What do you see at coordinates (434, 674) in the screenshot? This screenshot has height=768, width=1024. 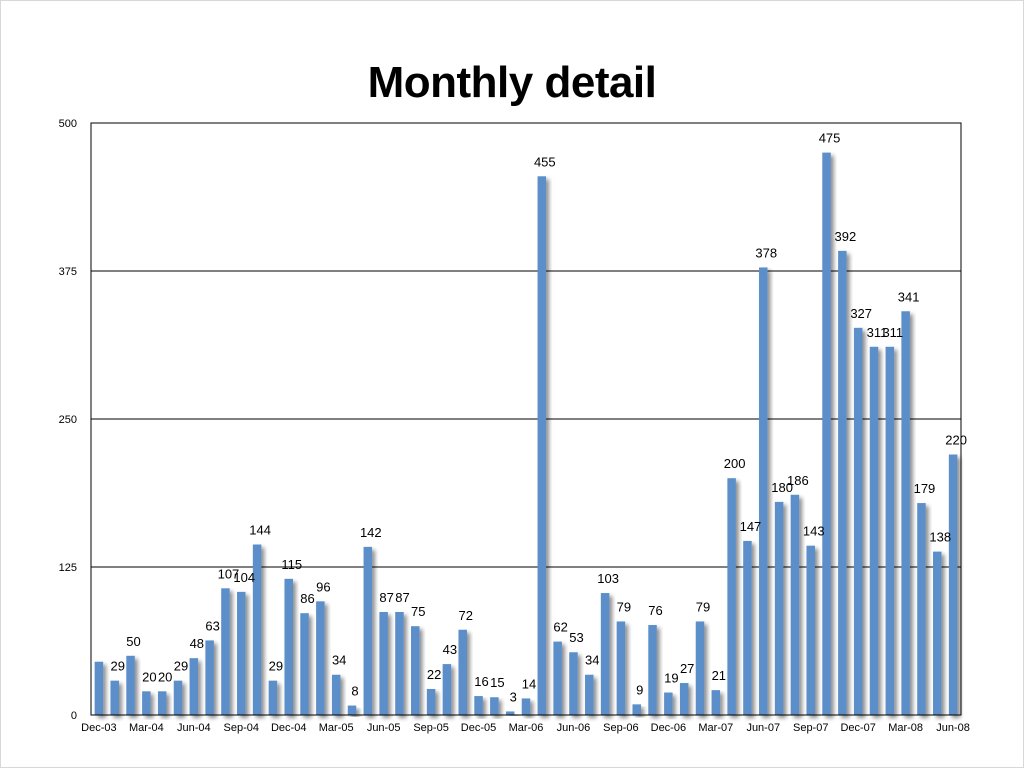 I see `data-label: 22` at bounding box center [434, 674].